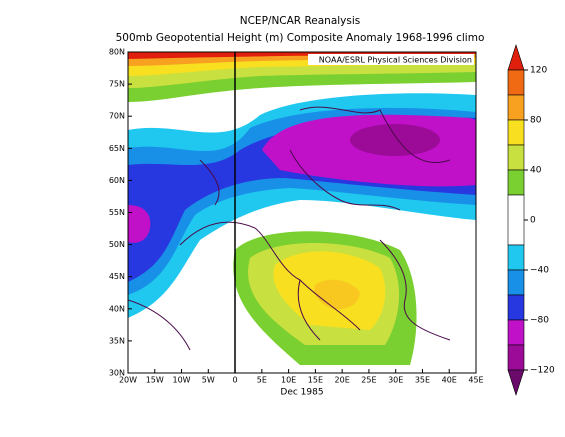 The width and height of the screenshot is (565, 437). Describe the element at coordinates (539, 321) in the screenshot. I see `colorbar-label: −80` at that location.